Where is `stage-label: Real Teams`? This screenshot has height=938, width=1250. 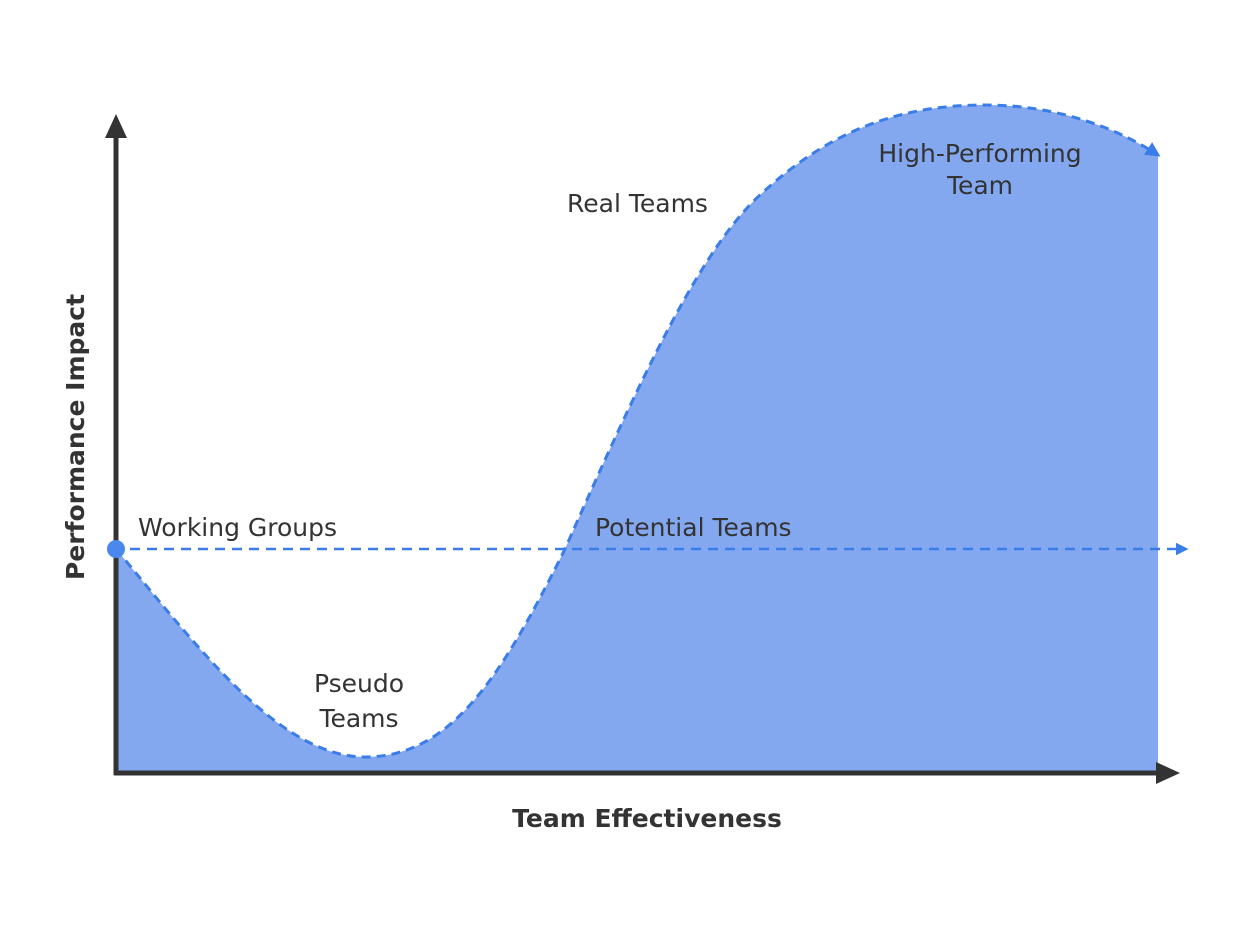
stage-label: Real Teams is located at coordinates (637, 203).